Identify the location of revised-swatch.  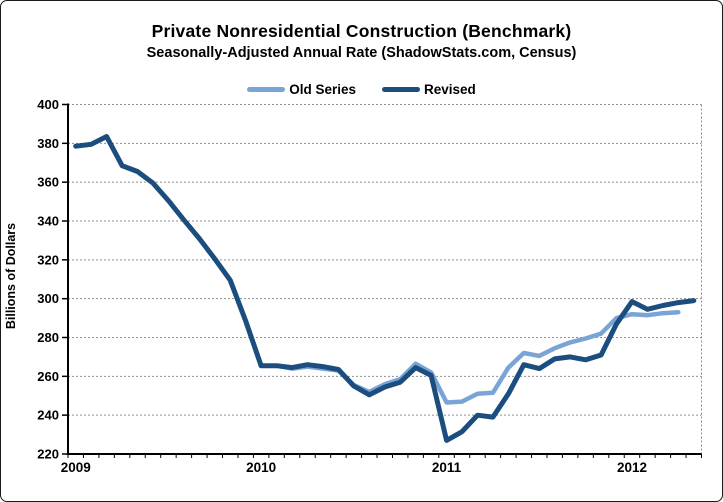
(401, 89).